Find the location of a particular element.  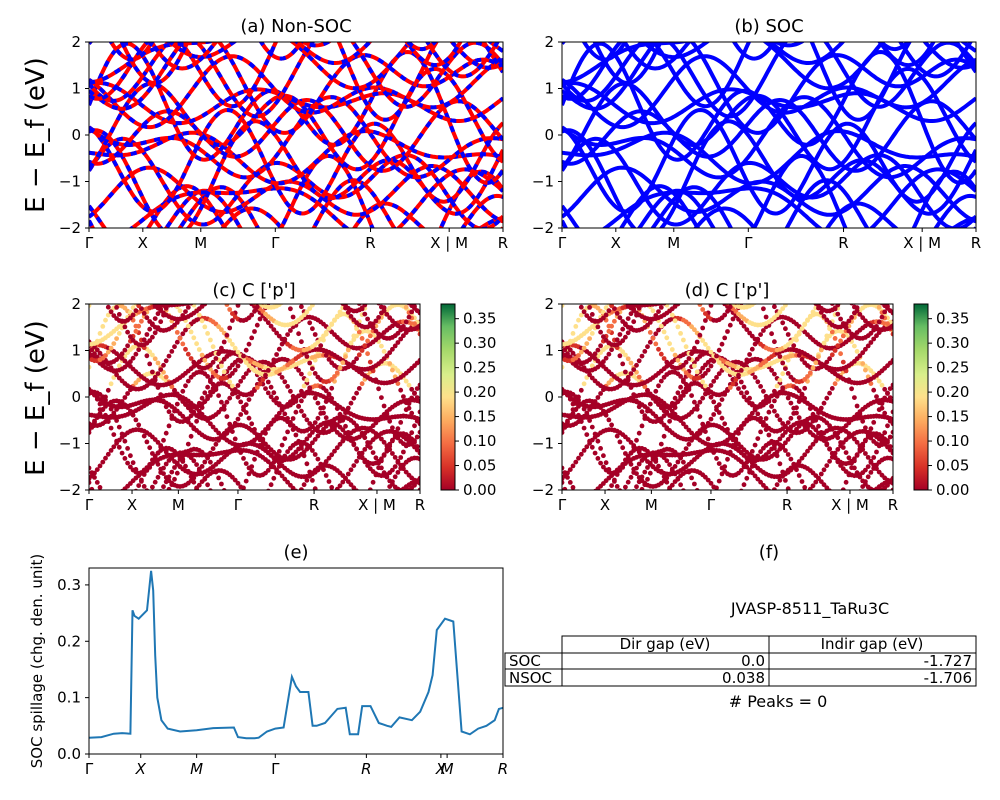

xtick-label: R is located at coordinates (420, 505).